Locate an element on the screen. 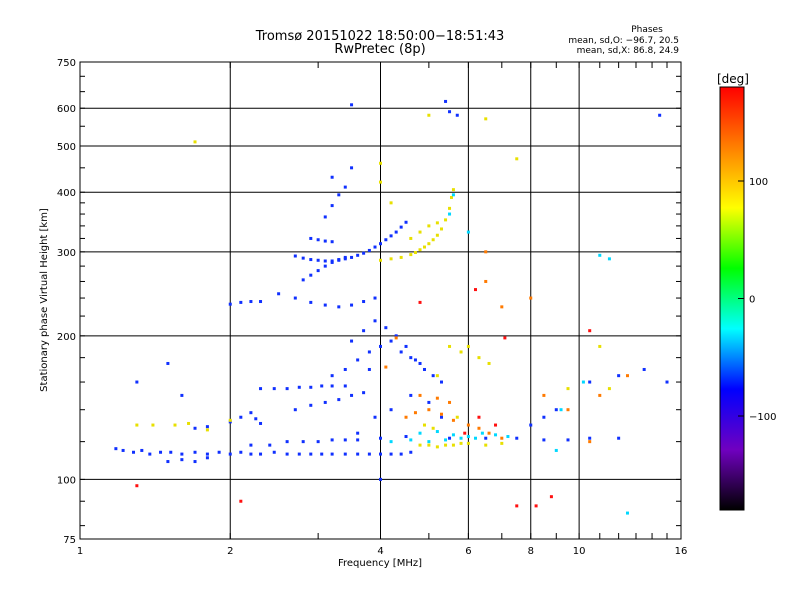  x-tick-label: 6 is located at coordinates (468, 551).